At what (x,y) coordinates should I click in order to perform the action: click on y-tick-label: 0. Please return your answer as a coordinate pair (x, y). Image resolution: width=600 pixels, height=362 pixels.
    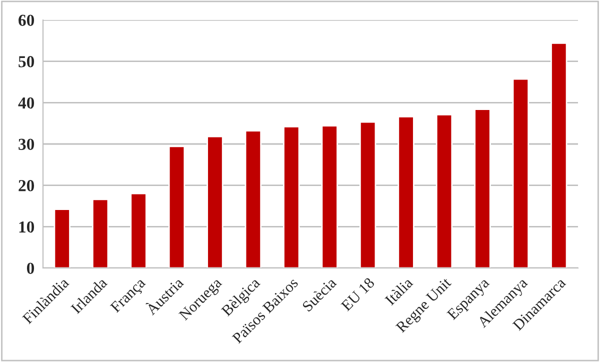
    Looking at the image, I should click on (30, 268).